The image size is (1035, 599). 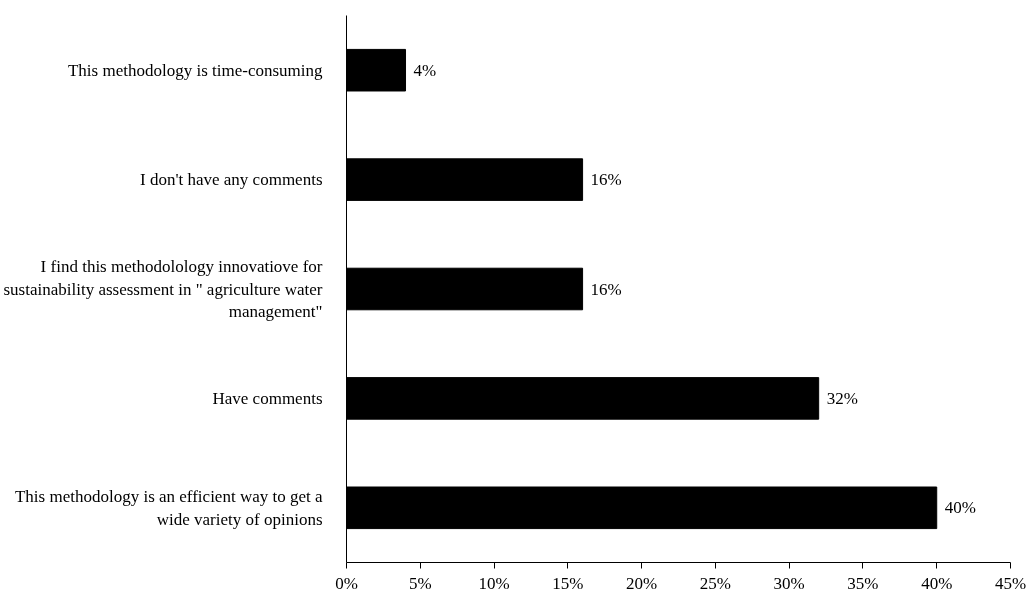 I want to click on y-tick-label: I find this methodolology innovatiove for sustainability assessment in " agriculture water management", so click(x=163, y=289).